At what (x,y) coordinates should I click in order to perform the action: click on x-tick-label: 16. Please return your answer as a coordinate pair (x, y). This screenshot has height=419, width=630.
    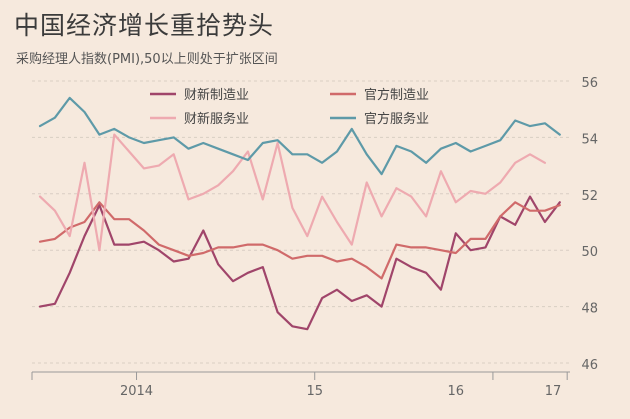
    Looking at the image, I should click on (456, 391).